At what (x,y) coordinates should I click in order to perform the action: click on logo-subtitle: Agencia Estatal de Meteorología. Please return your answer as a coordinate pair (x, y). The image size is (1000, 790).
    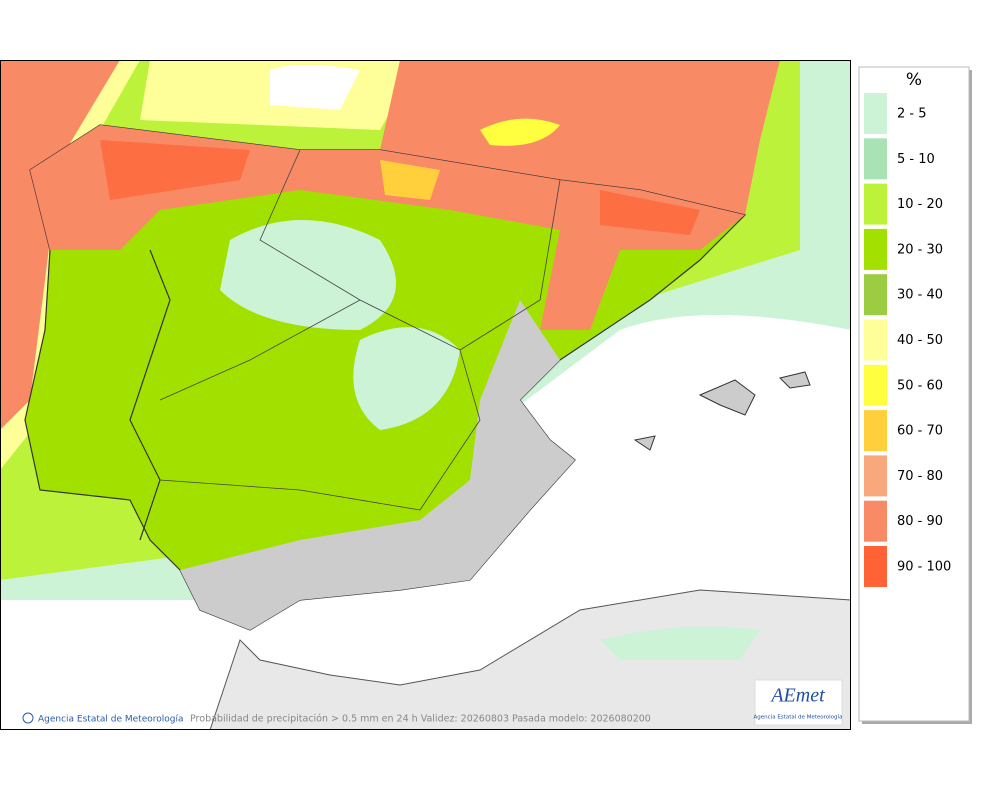
    Looking at the image, I should click on (798, 717).